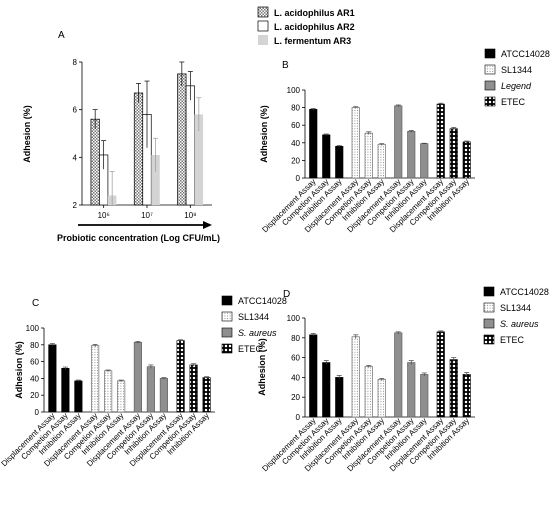 The height and width of the screenshot is (519, 550). Describe the element at coordinates (285, 65) in the screenshot. I see `panel-letter: B` at that location.